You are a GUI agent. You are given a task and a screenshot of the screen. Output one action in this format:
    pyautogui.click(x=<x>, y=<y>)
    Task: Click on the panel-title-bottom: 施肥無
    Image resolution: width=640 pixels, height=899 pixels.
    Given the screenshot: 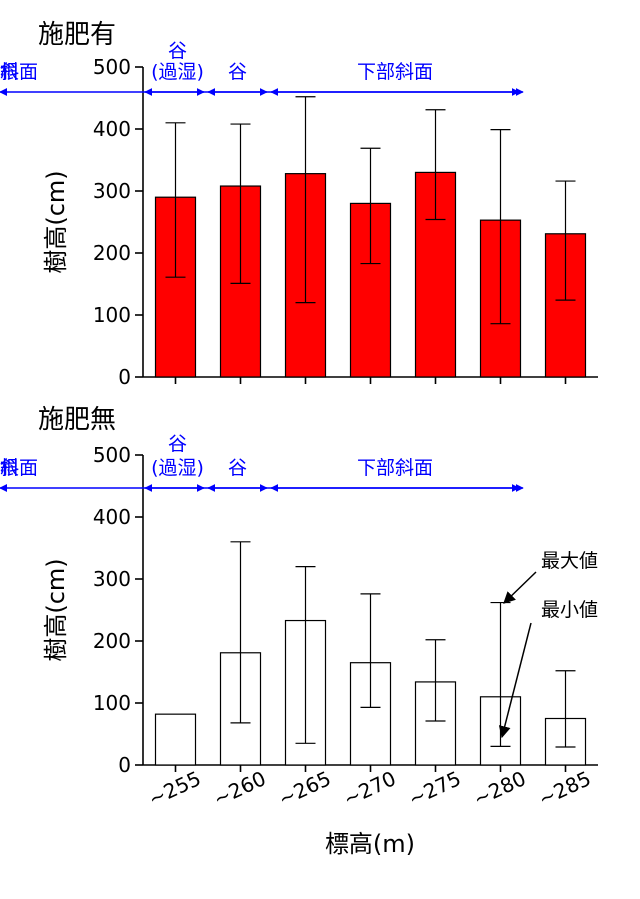 What is the action you would take?
    pyautogui.click(x=77, y=420)
    